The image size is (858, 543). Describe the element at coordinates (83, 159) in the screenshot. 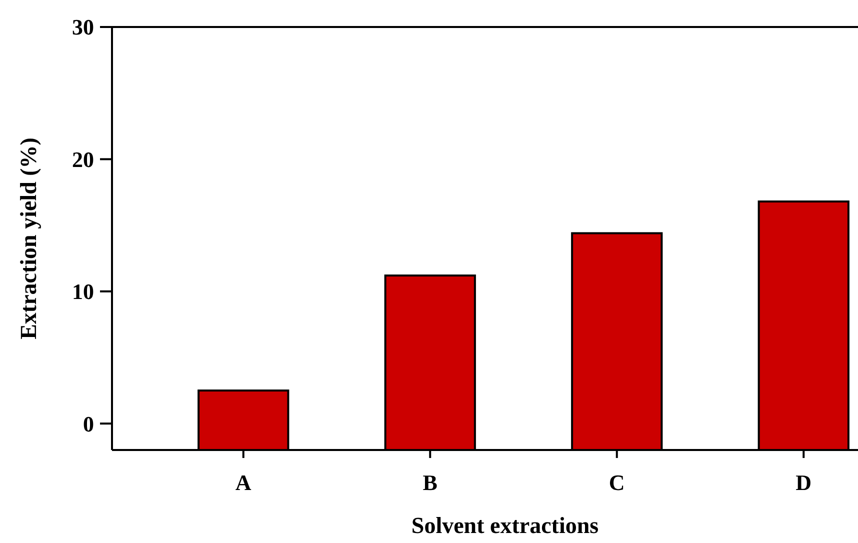

I see `y-tick-label: 20` at that location.